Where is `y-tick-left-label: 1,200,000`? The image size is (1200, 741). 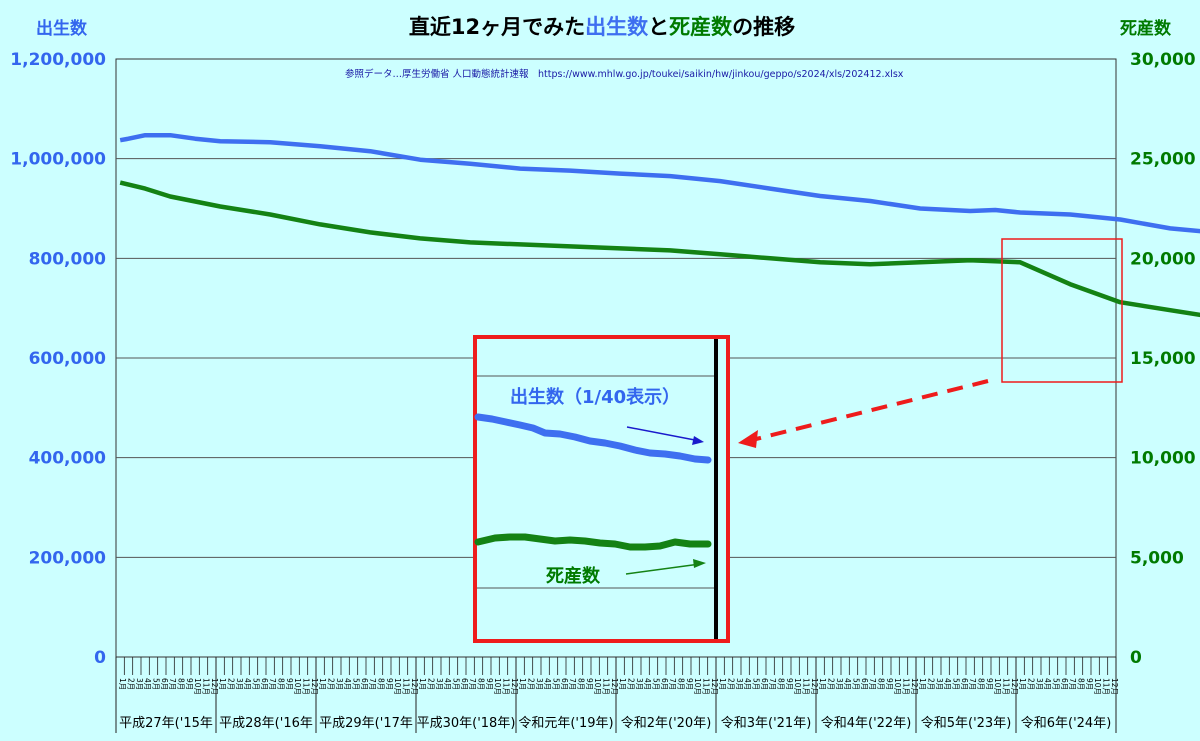
y-tick-left-label: 1,200,000 is located at coordinates (58, 60).